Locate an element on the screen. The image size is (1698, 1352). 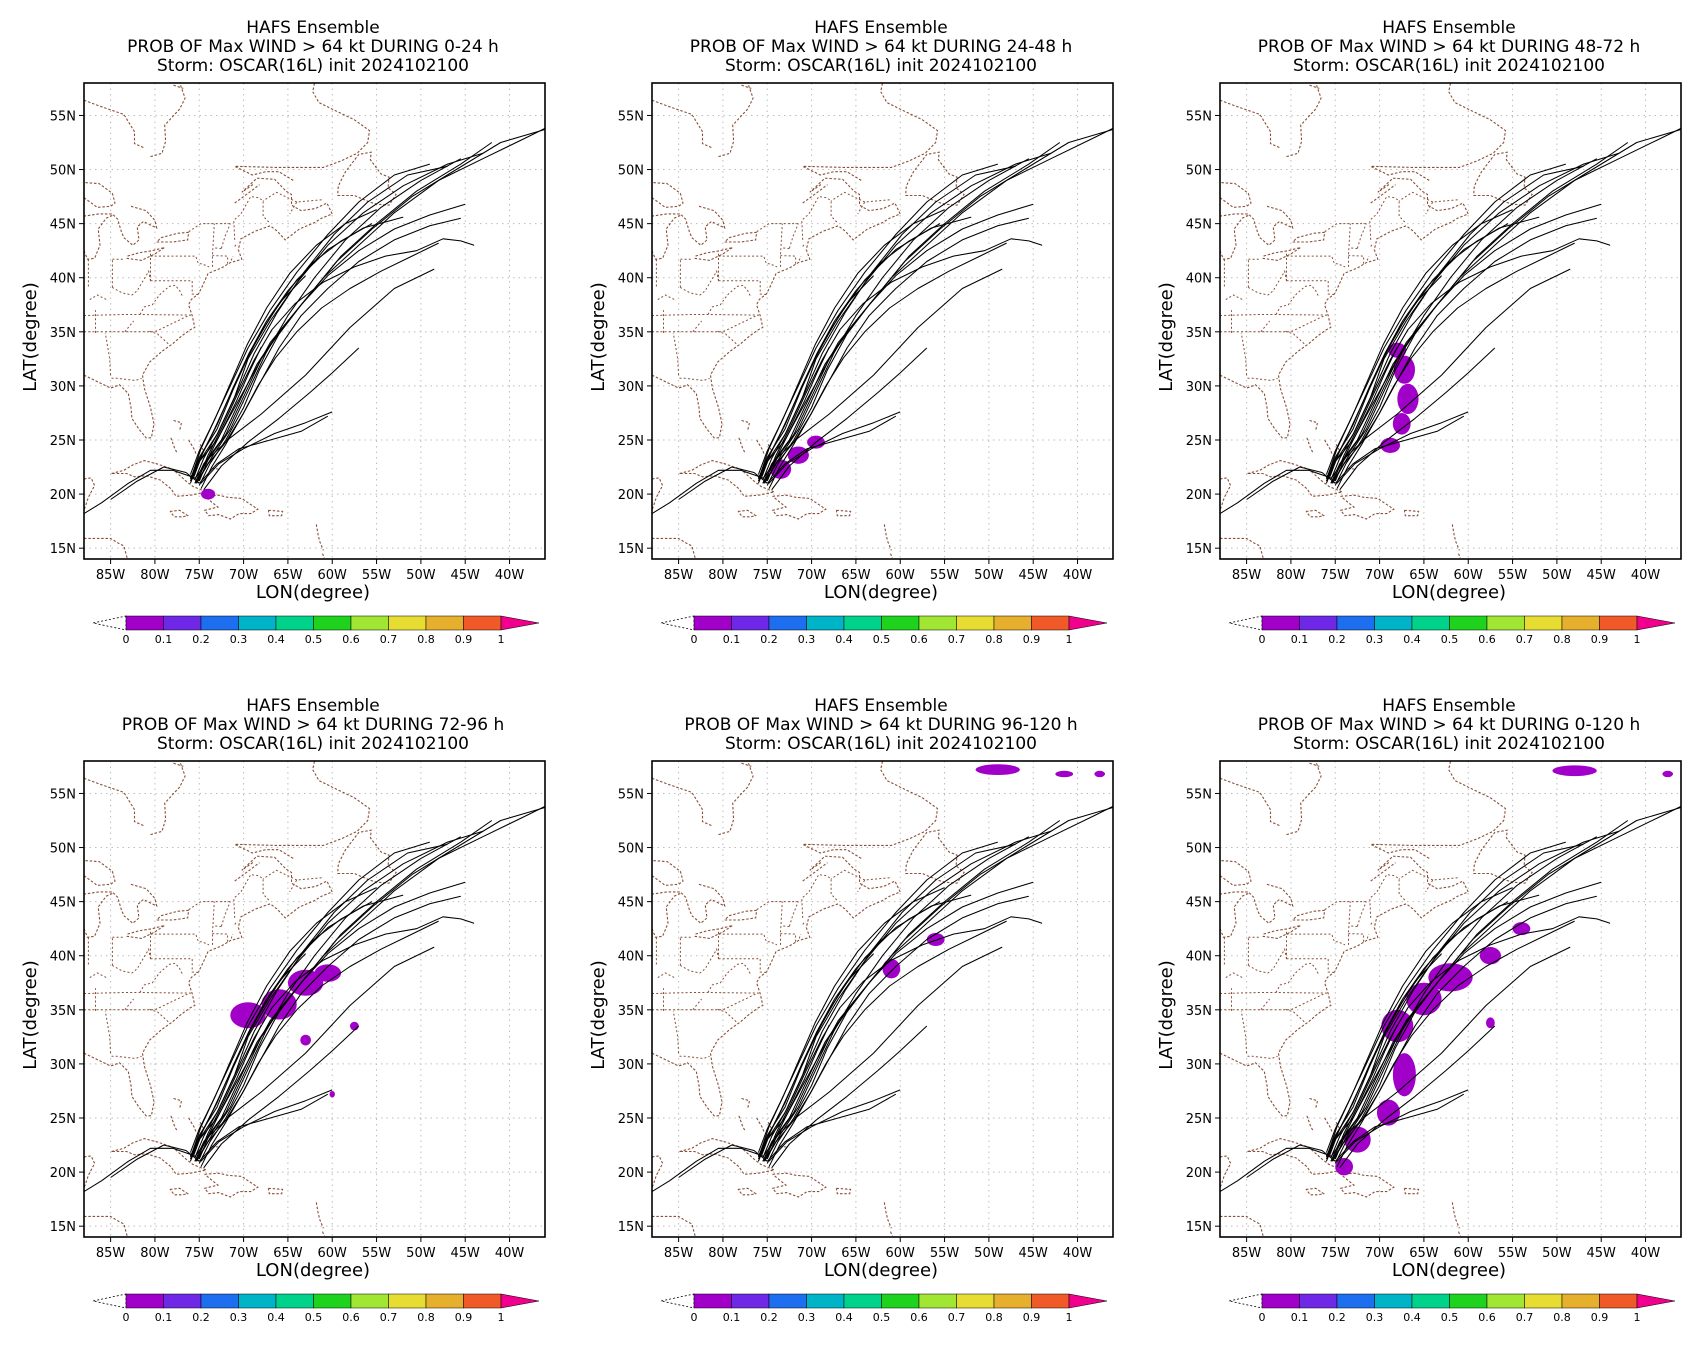
panel-6-colorbar-label-10: 1 is located at coordinates (1637, 1317).